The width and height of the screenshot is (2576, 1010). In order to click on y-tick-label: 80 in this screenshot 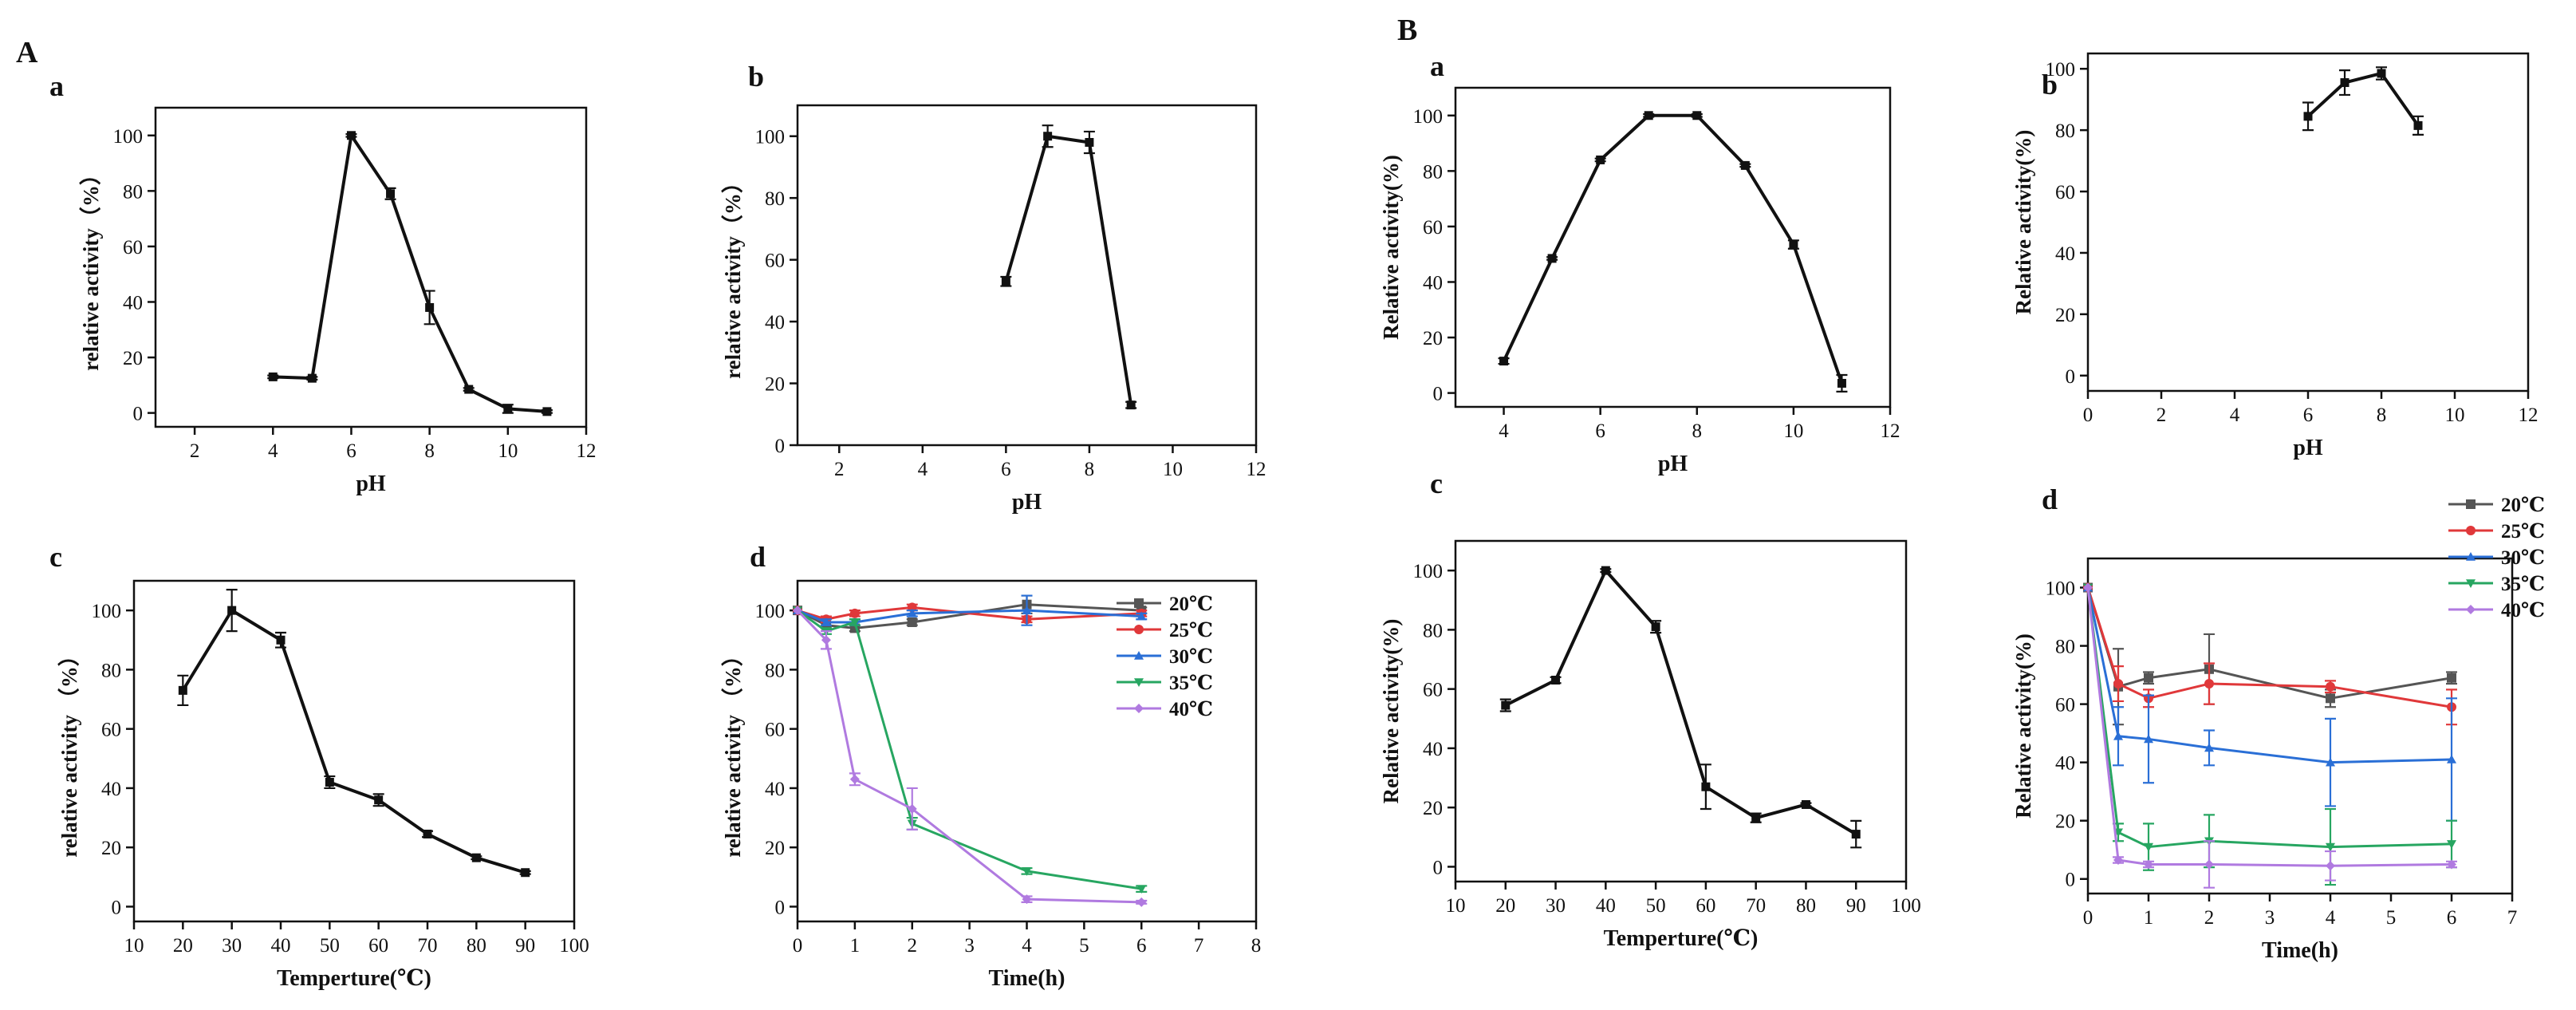, I will do `click(1433, 172)`.